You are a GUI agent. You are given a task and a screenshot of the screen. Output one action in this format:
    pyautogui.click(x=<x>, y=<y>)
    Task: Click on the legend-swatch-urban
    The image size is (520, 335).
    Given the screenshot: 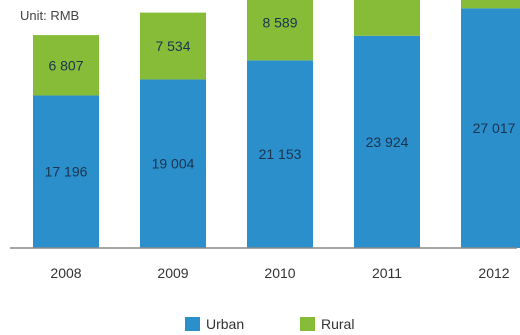 What is the action you would take?
    pyautogui.click(x=192, y=324)
    